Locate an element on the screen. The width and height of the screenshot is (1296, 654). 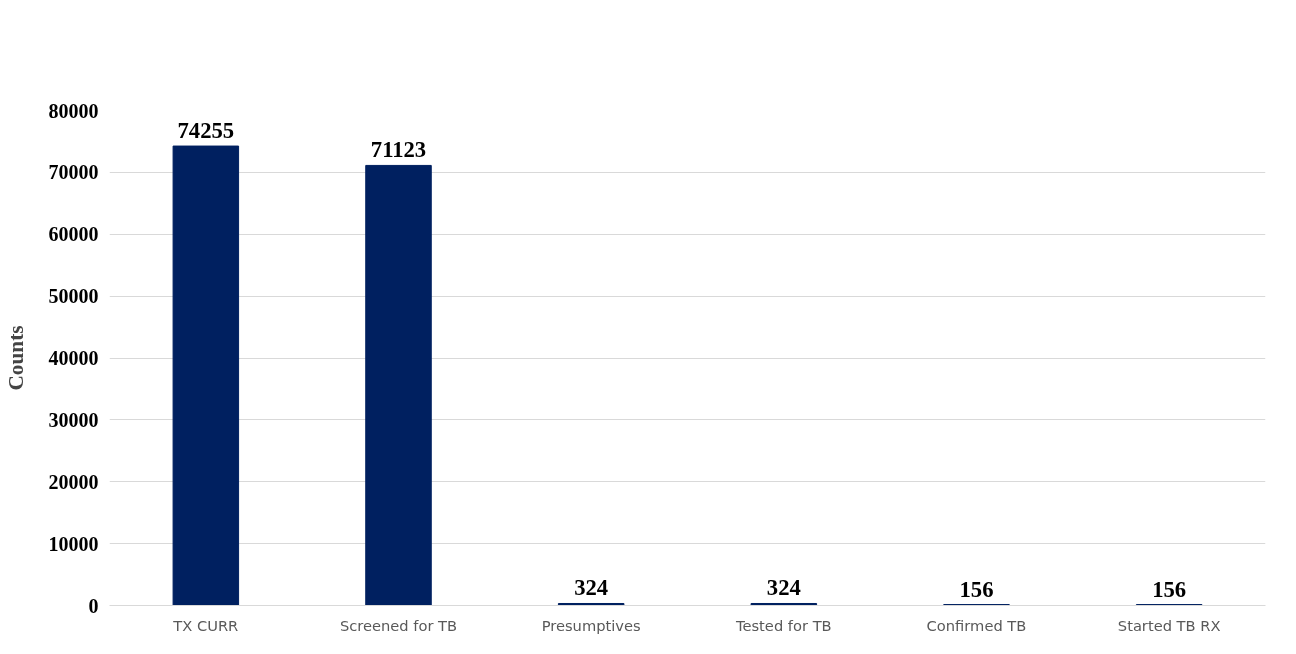
y-tick-label: 80000 is located at coordinates (73, 110).